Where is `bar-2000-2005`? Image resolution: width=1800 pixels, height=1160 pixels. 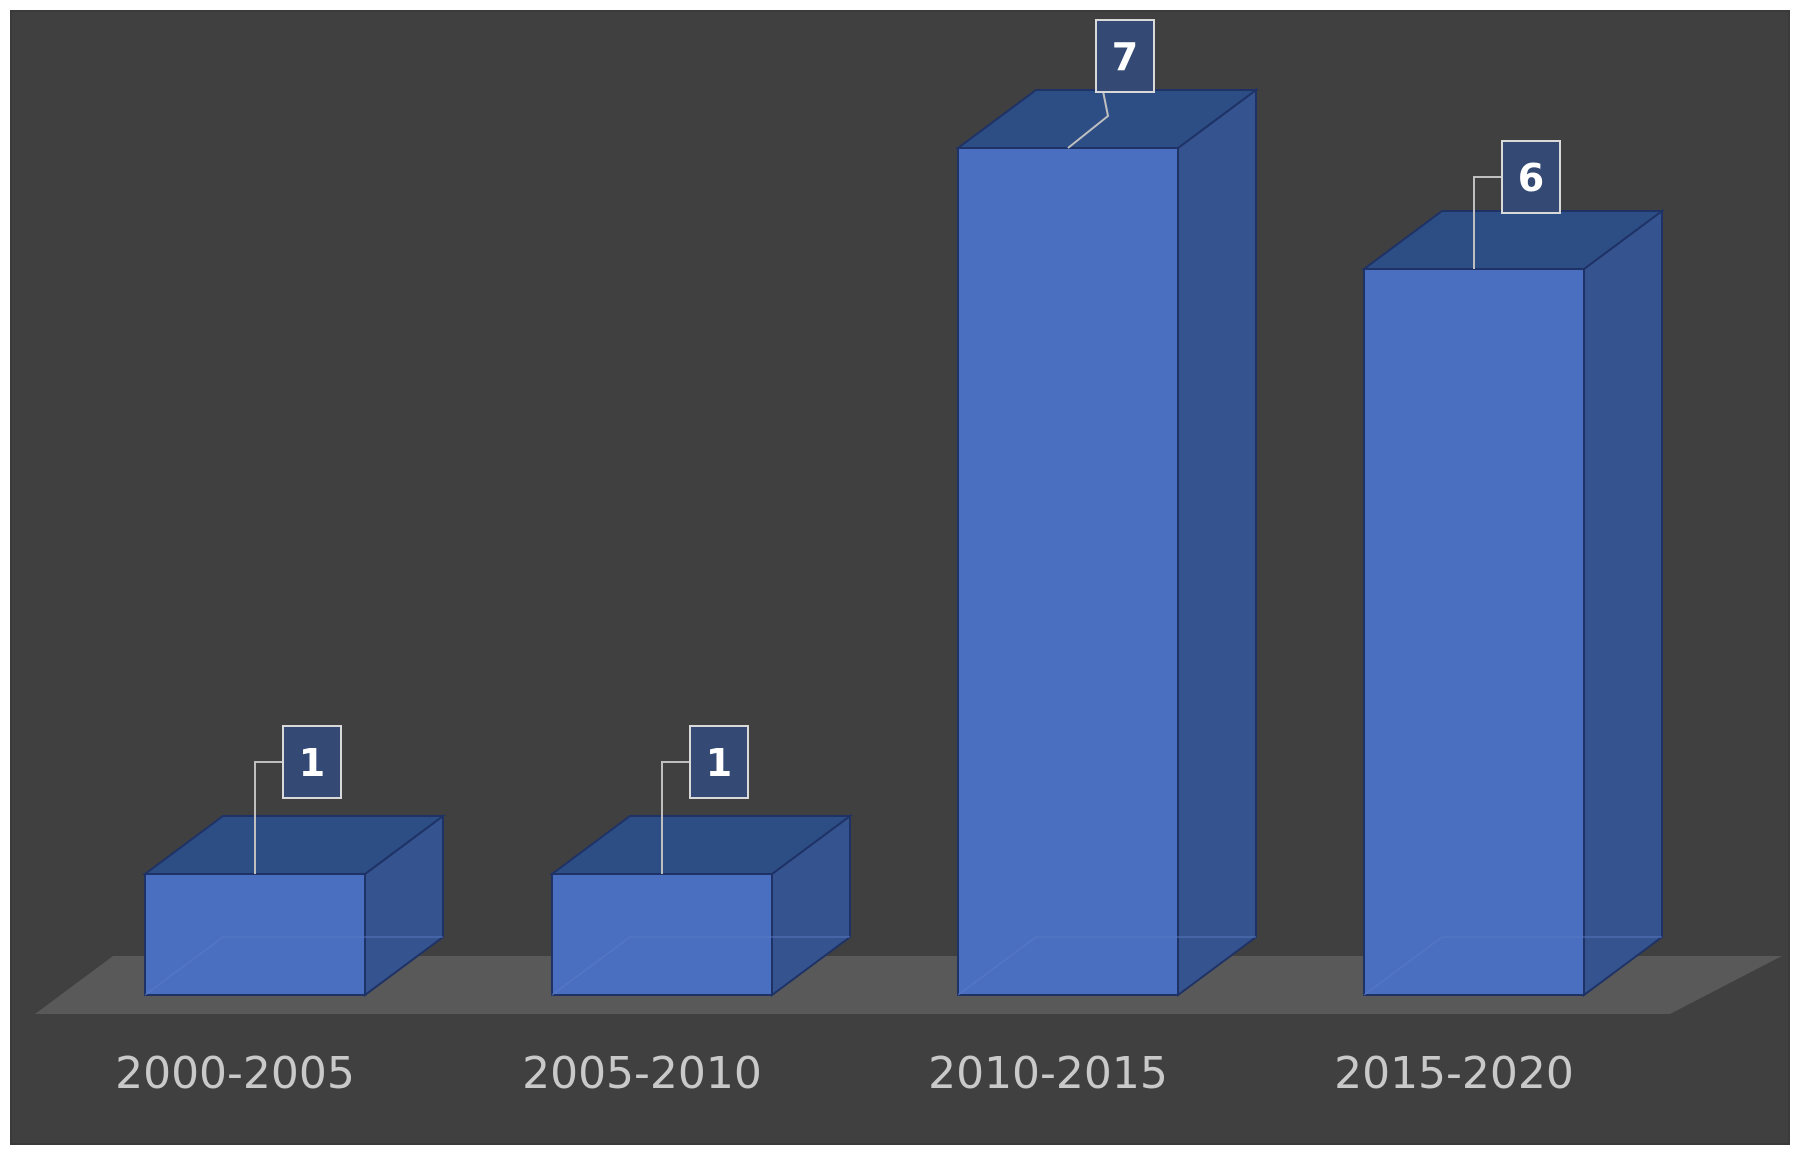
bar-2000-2005 is located at coordinates (294, 905).